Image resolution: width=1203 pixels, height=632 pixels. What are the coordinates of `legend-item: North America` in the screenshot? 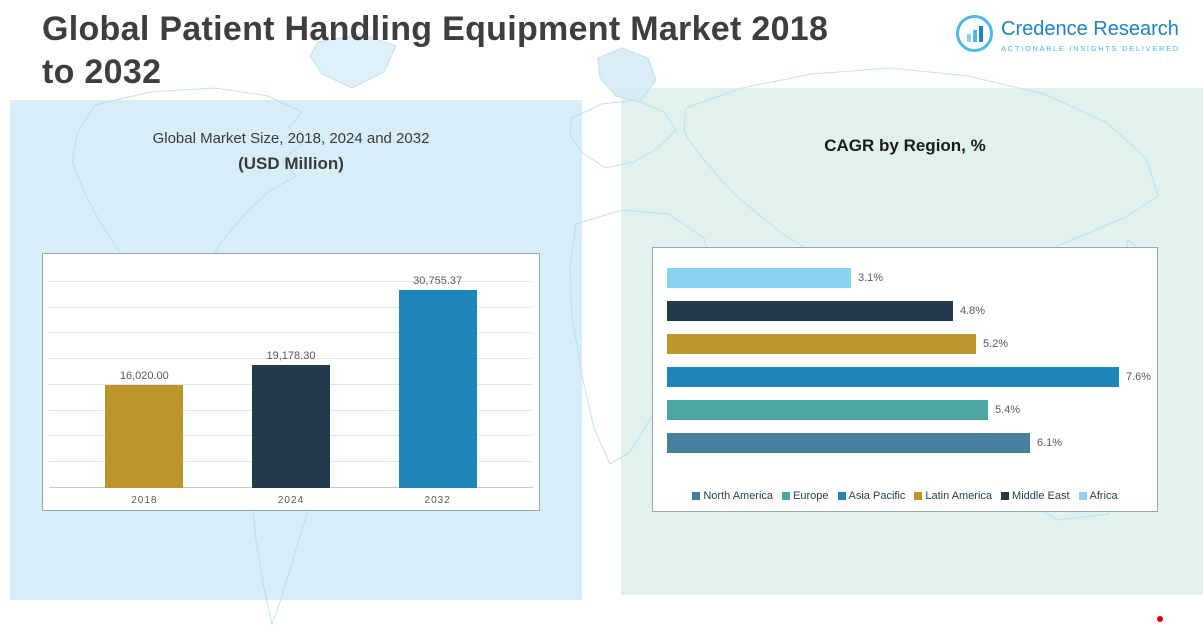 It's located at (732, 496).